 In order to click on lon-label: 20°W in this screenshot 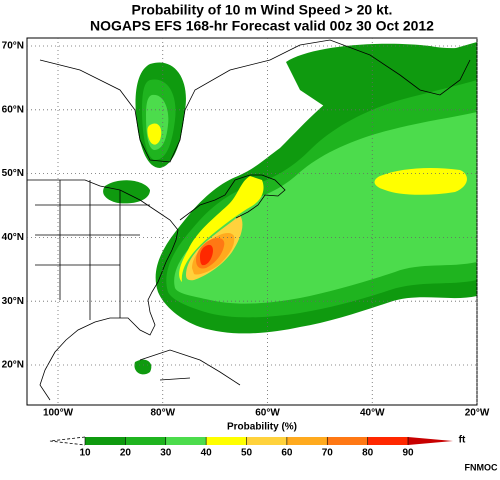, I will do `click(477, 413)`.